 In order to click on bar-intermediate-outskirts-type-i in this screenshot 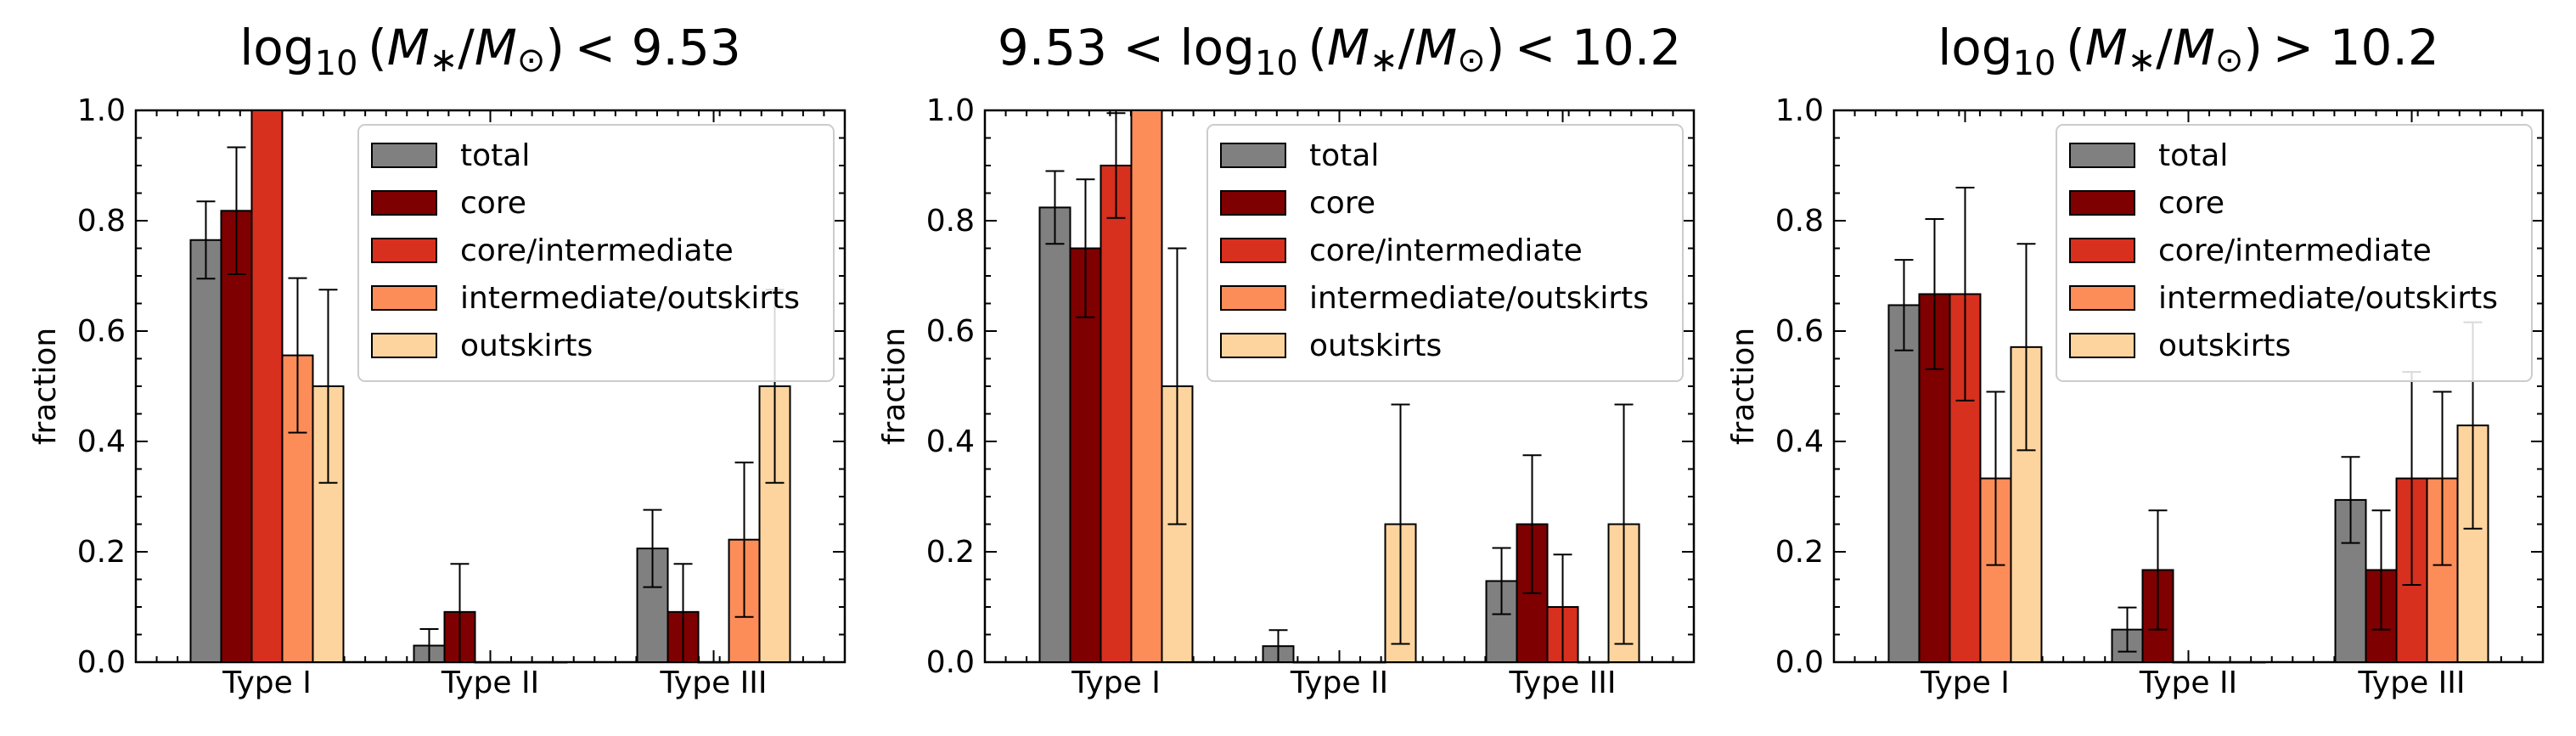, I will do `click(1146, 387)`.